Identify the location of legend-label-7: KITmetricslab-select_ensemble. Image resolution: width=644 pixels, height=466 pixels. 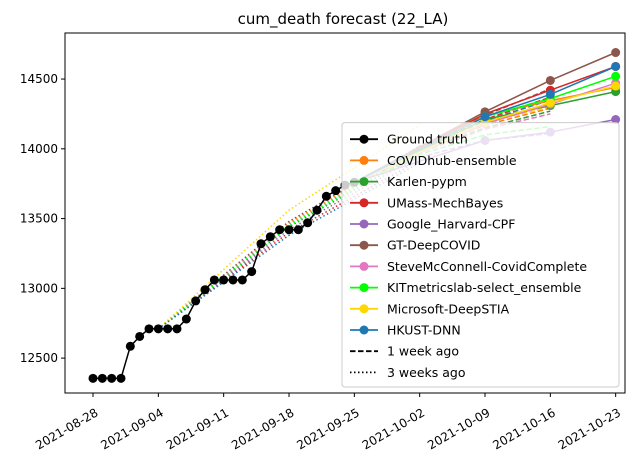
(484, 287).